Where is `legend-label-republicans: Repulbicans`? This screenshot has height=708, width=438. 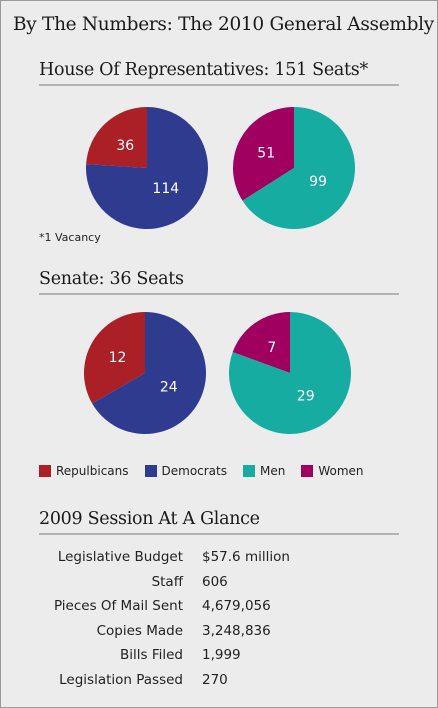
legend-label-republicans: Repulbicans is located at coordinates (92, 471).